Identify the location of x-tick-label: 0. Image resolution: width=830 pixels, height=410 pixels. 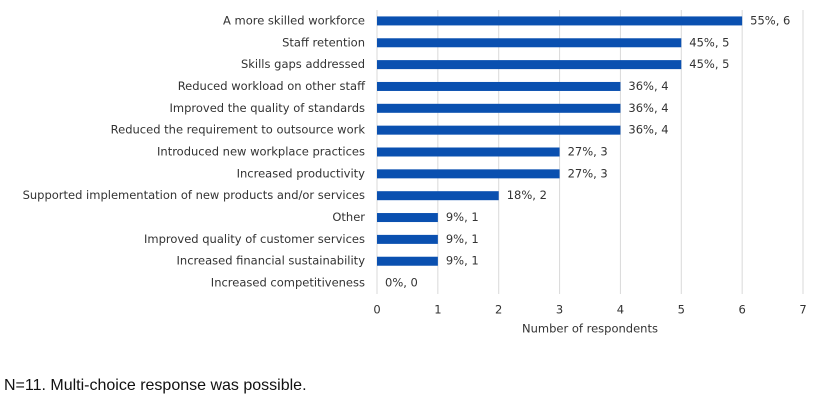
(376, 310).